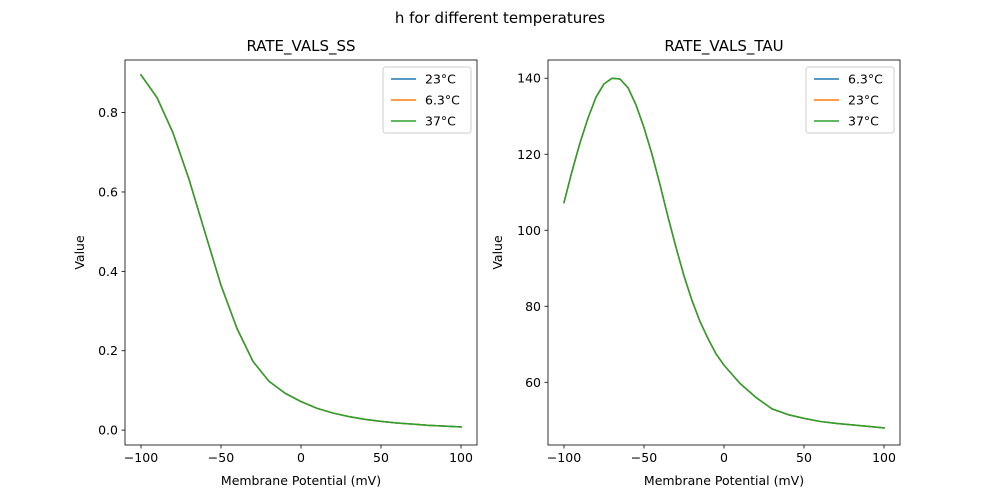  Describe the element at coordinates (529, 78) in the screenshot. I see `chart-2-y-tick-label: 140` at that location.